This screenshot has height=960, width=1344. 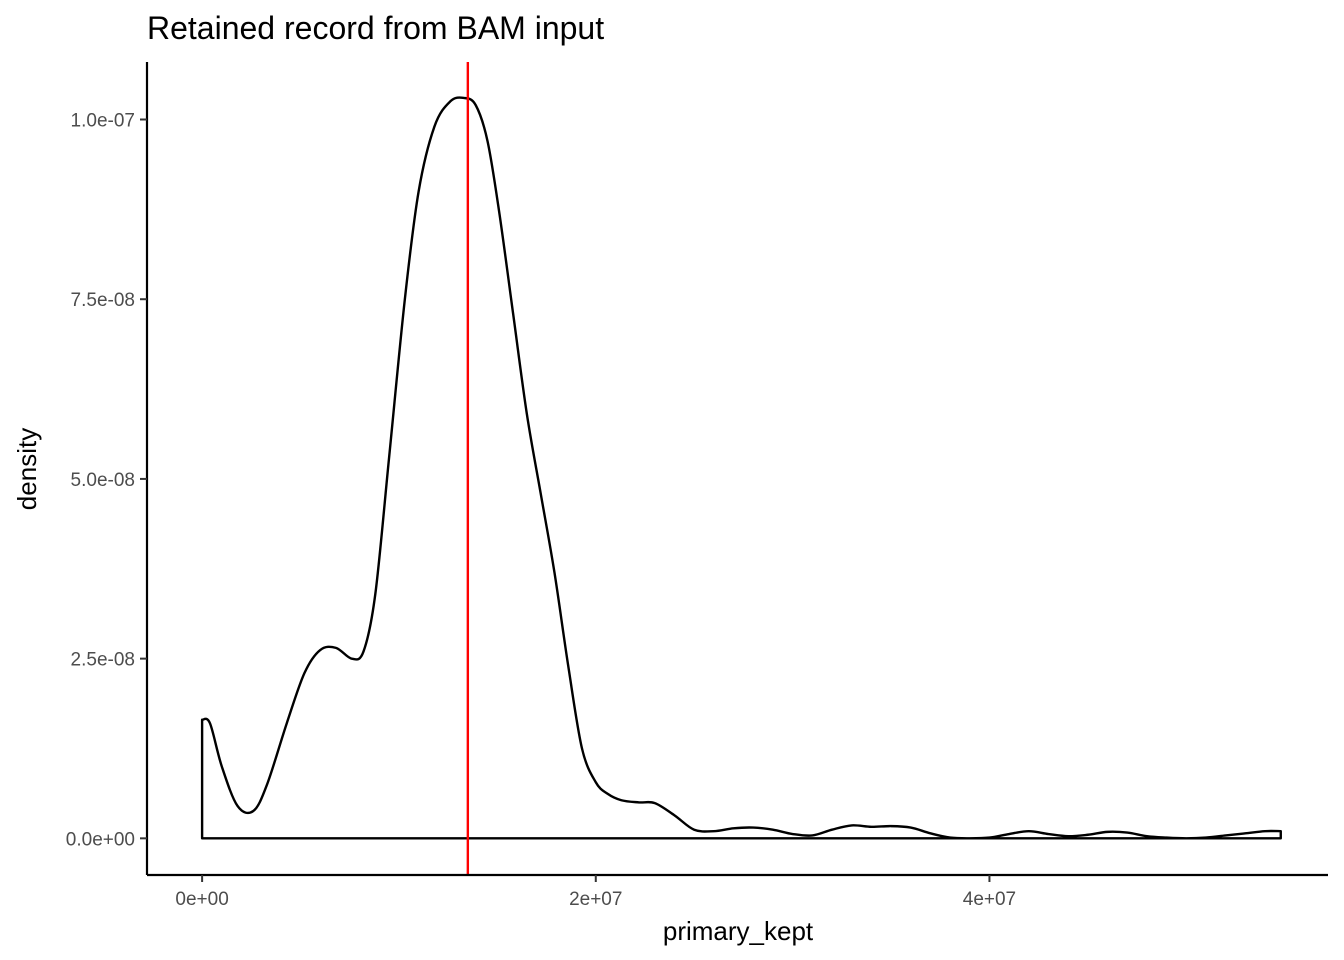 What do you see at coordinates (375, 28) in the screenshot?
I see `chart-title: Retained record from BAM input` at bounding box center [375, 28].